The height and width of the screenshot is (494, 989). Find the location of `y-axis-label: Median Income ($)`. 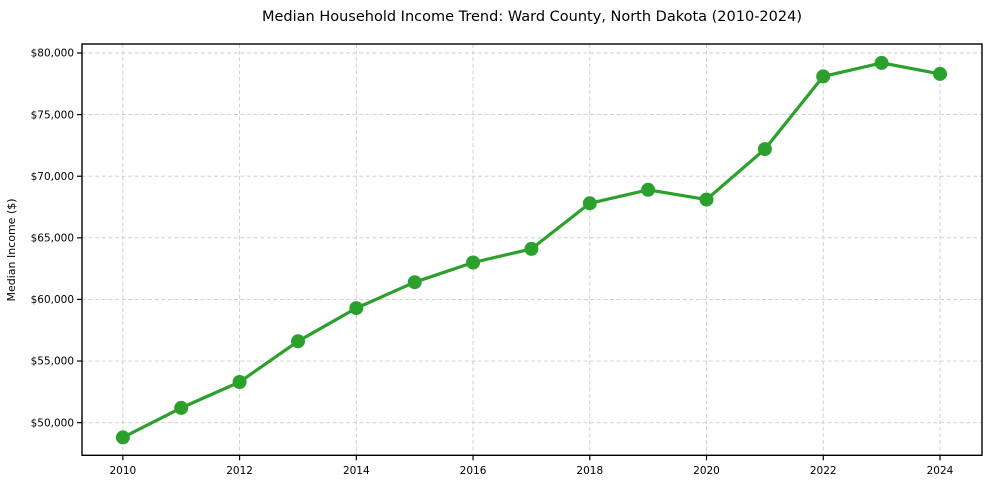

y-axis-label: Median Income ($) is located at coordinates (11, 249).